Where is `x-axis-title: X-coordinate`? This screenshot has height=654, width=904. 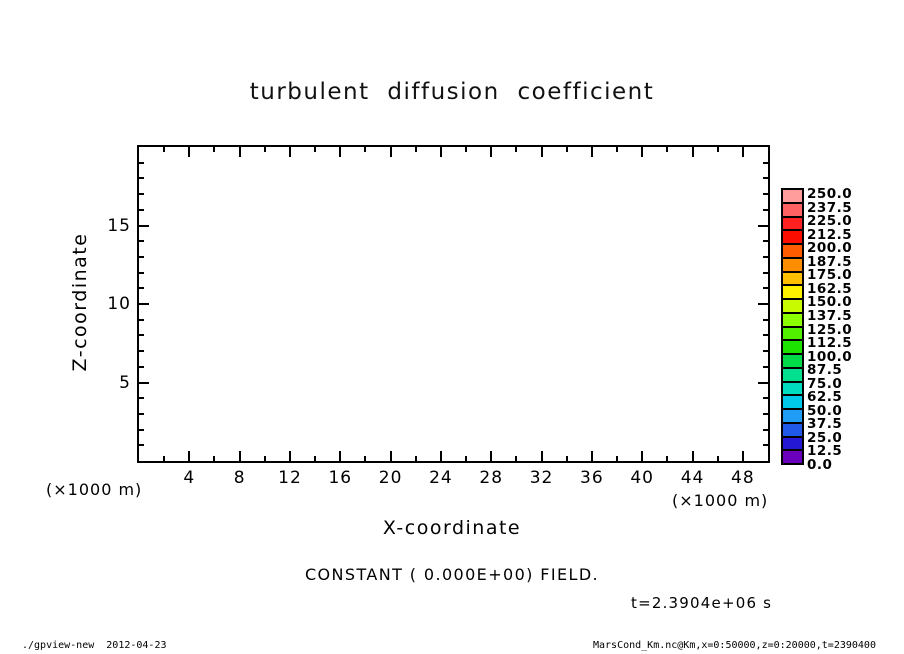
x-axis-title: X-coordinate is located at coordinates (452, 528).